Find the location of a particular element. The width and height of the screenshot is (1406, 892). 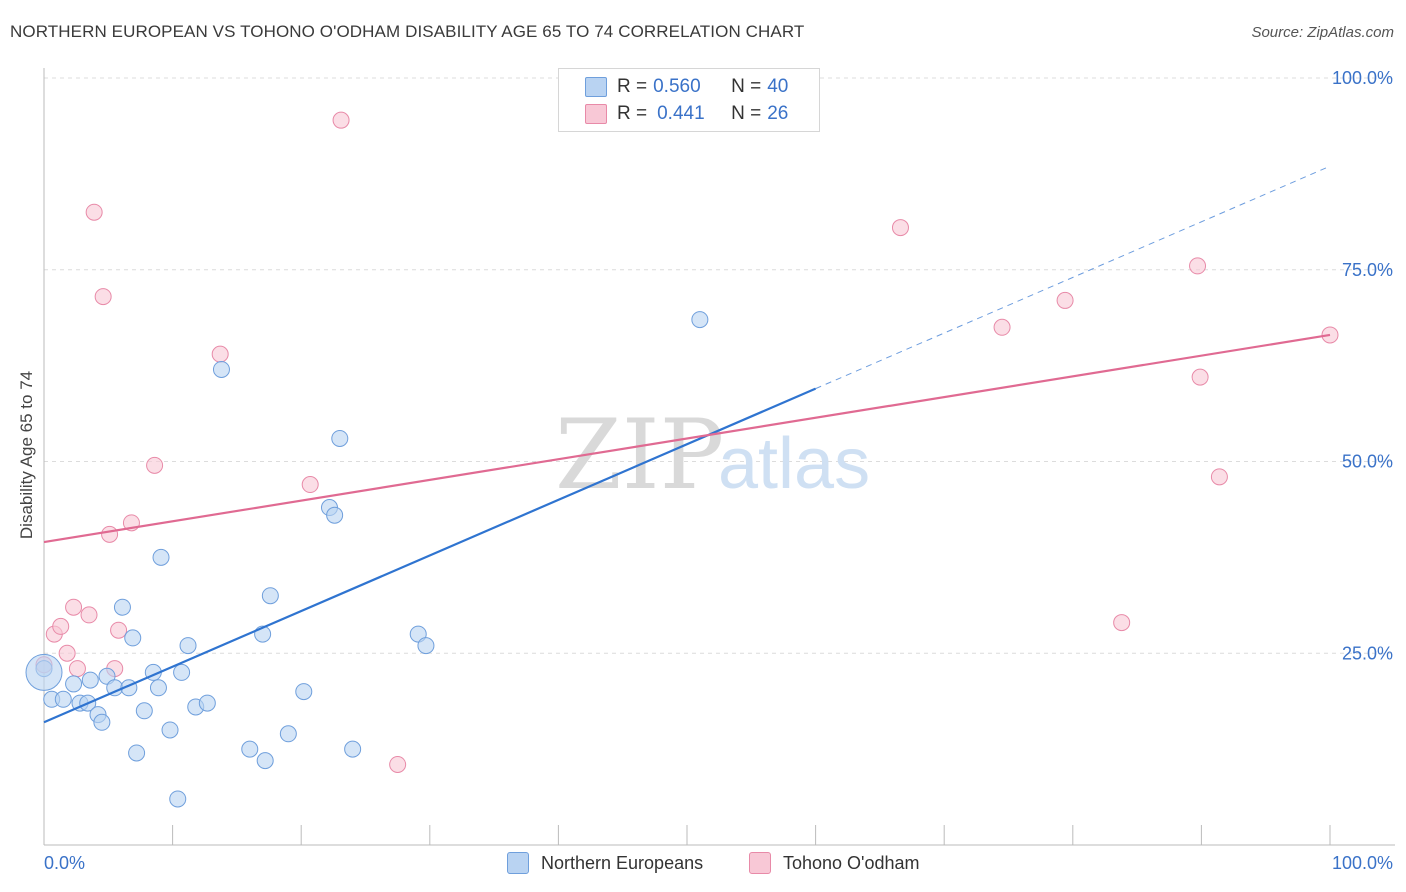

bottom-legend-label-blue: Northern Europeans is located at coordinates (622, 862).